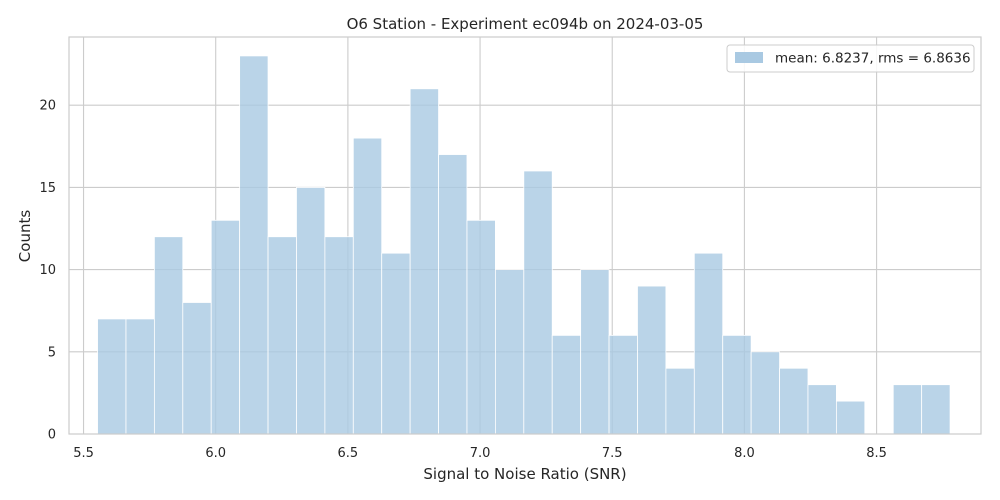  I want to click on legend-box, so click(850, 58).